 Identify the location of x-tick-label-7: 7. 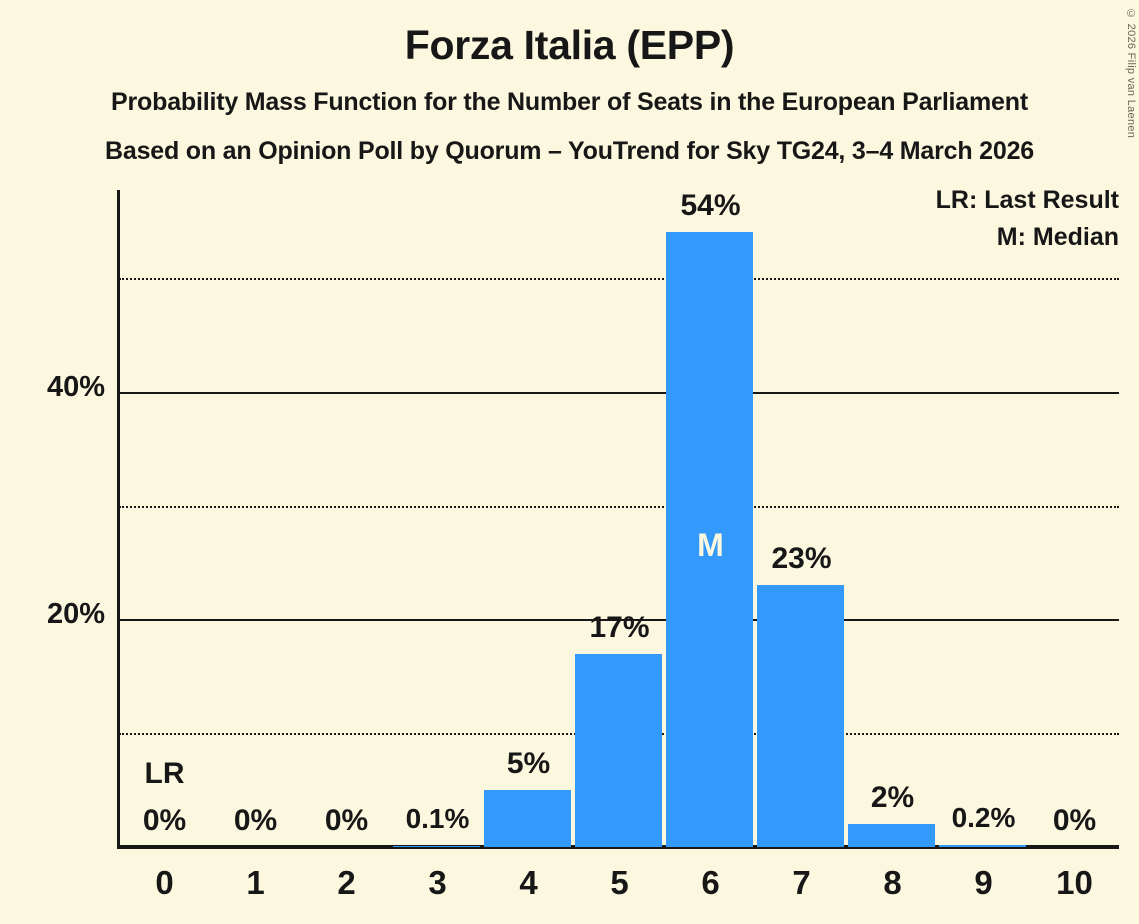
(801, 882).